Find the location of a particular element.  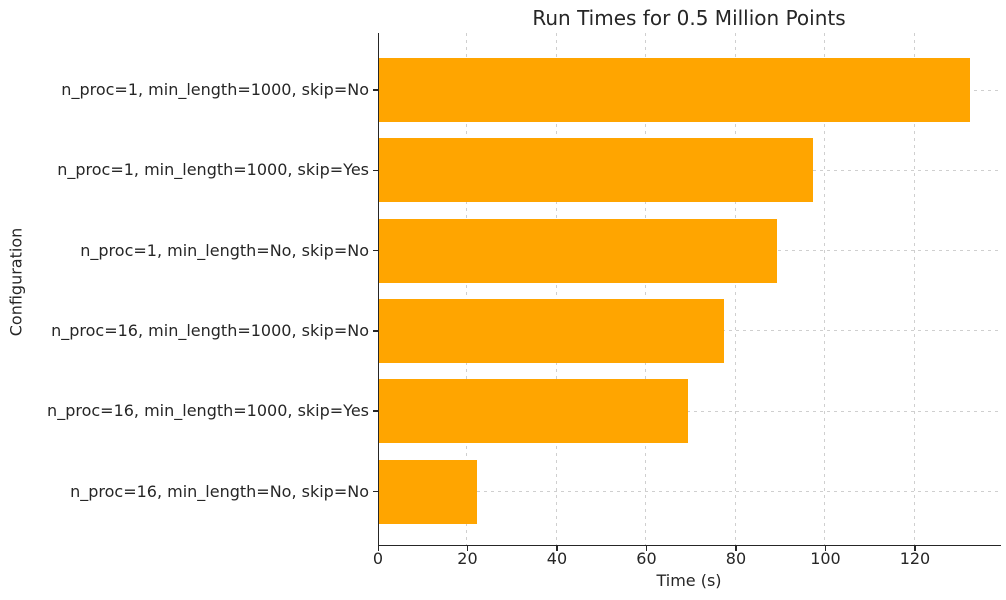

x-axis-label: Time (s) is located at coordinates (689, 580).